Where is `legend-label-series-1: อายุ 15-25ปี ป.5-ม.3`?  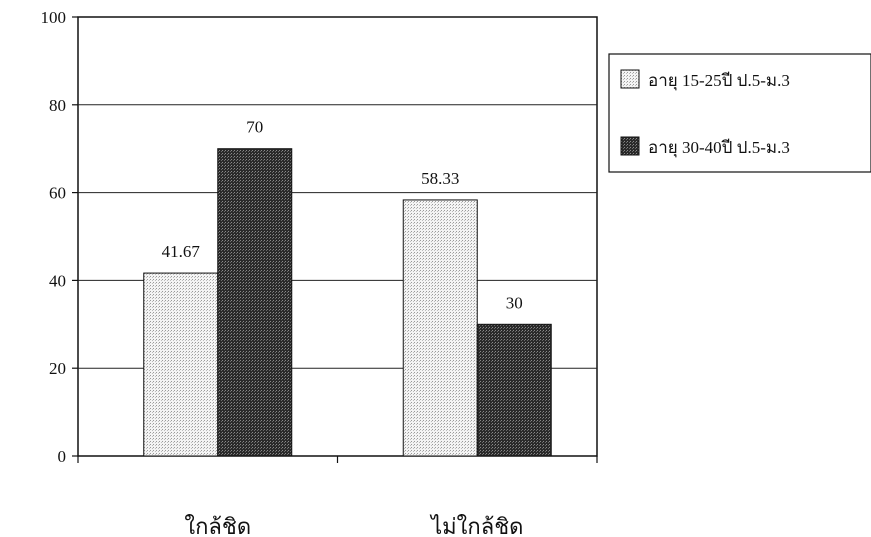
legend-label-series-1: อายุ 15-25ปี ป.5-ม.3 is located at coordinates (719, 81).